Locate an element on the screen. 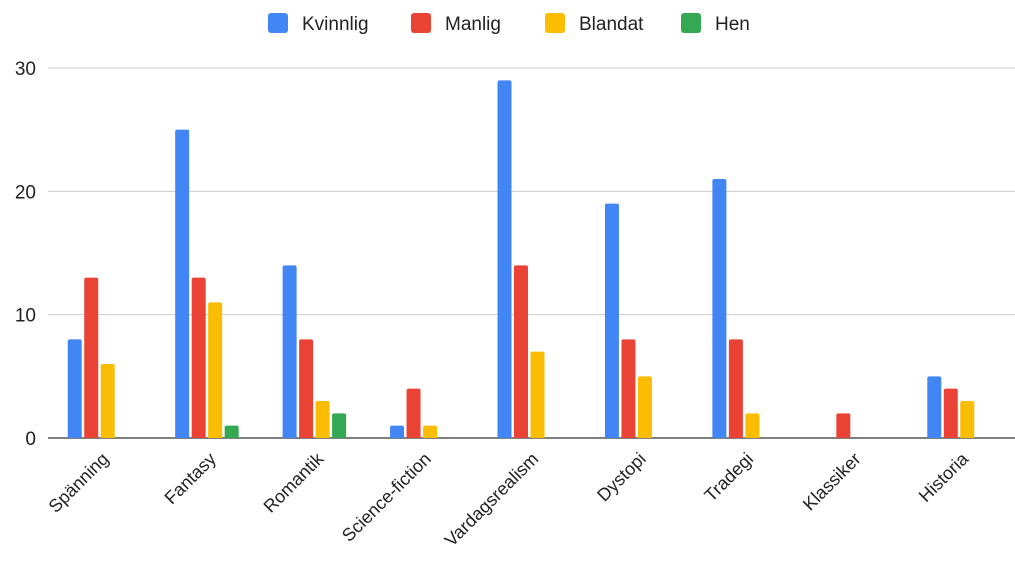  bar-kvinnlig-spanning is located at coordinates (74, 388).